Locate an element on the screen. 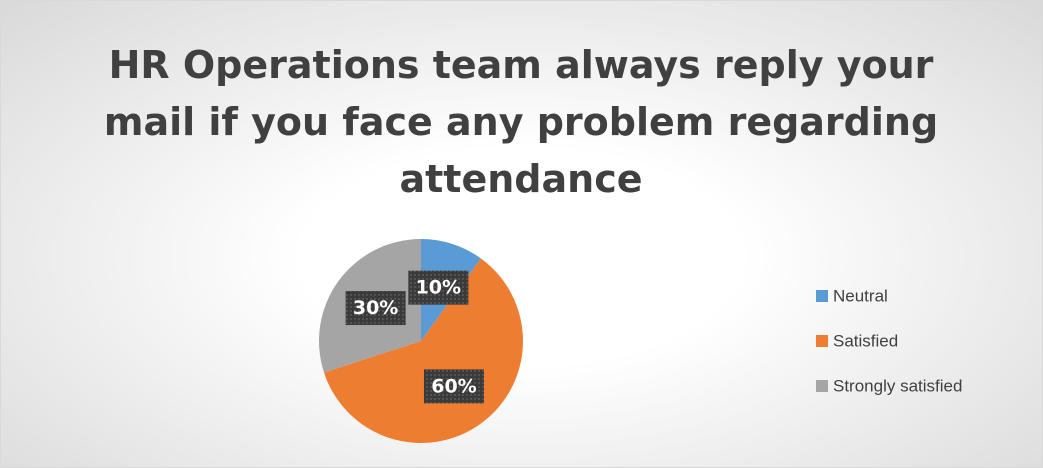 Image resolution: width=1043 pixels, height=468 pixels. data-label: 10% is located at coordinates (438, 288).